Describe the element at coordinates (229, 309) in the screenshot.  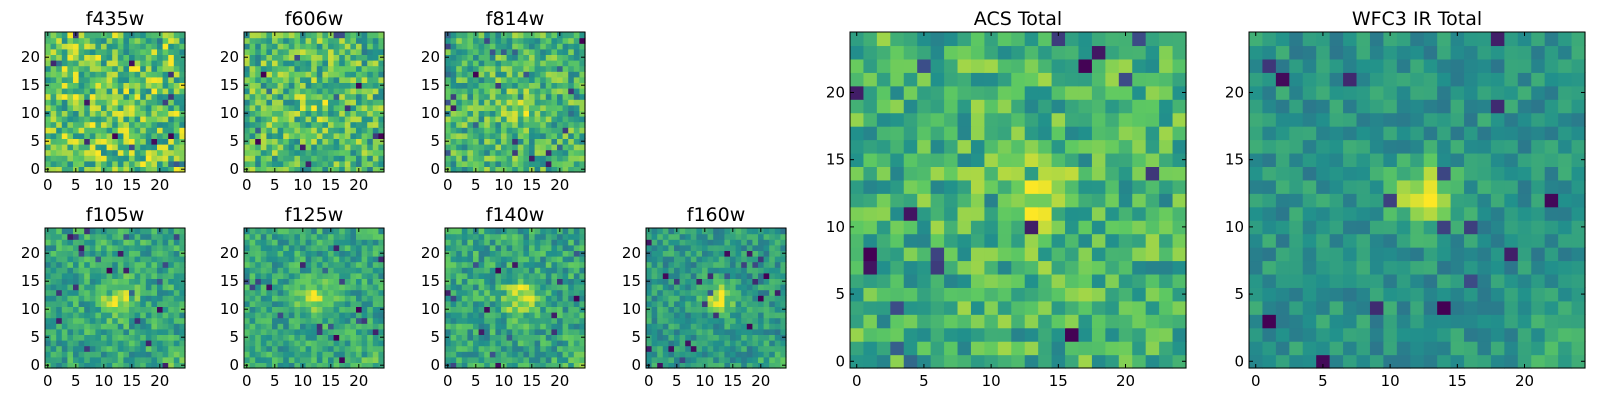
I see `y-tick-label: 10` at that location.